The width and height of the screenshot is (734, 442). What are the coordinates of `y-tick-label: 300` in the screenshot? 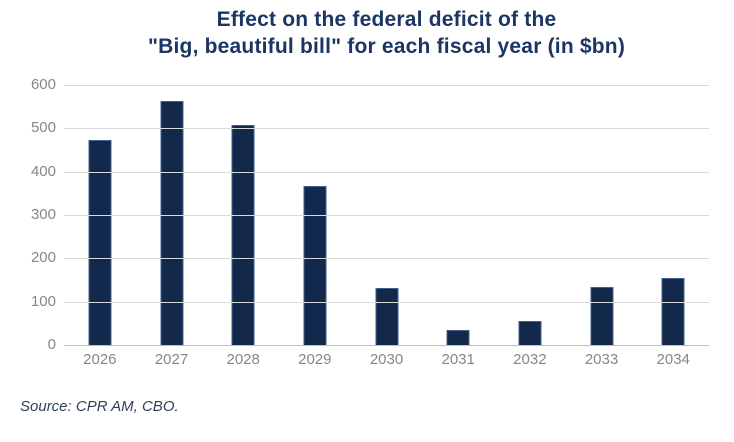 It's located at (43, 214).